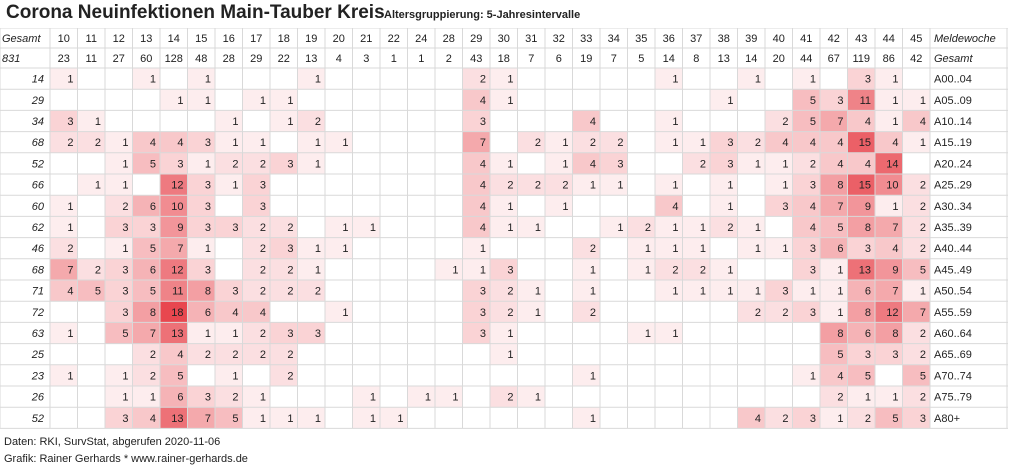 Image resolution: width=1024 pixels, height=469 pixels. What do you see at coordinates (38, 270) in the screenshot?
I see `row-total: 68` at bounding box center [38, 270].